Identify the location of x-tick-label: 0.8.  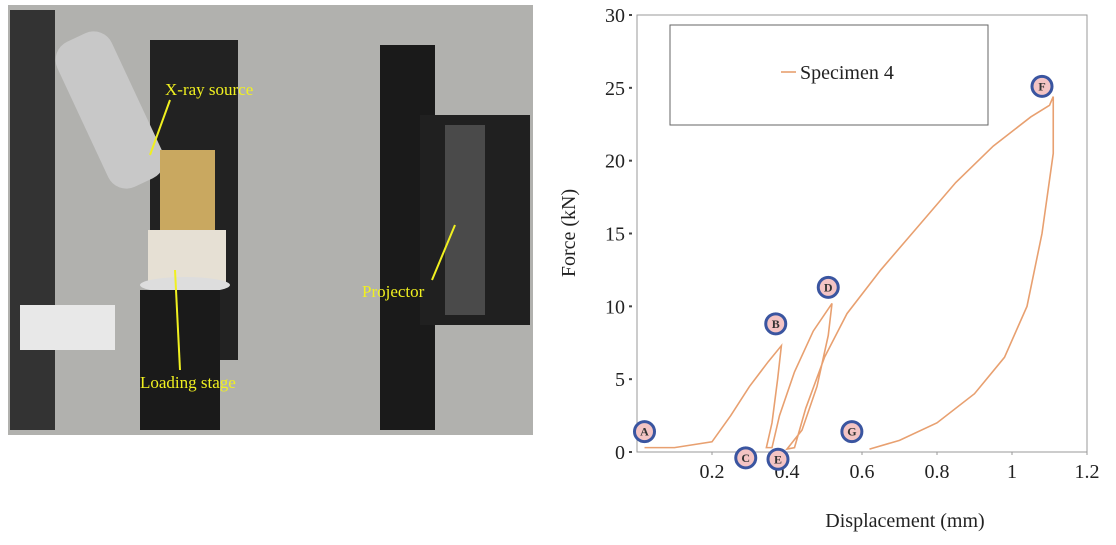
(937, 472).